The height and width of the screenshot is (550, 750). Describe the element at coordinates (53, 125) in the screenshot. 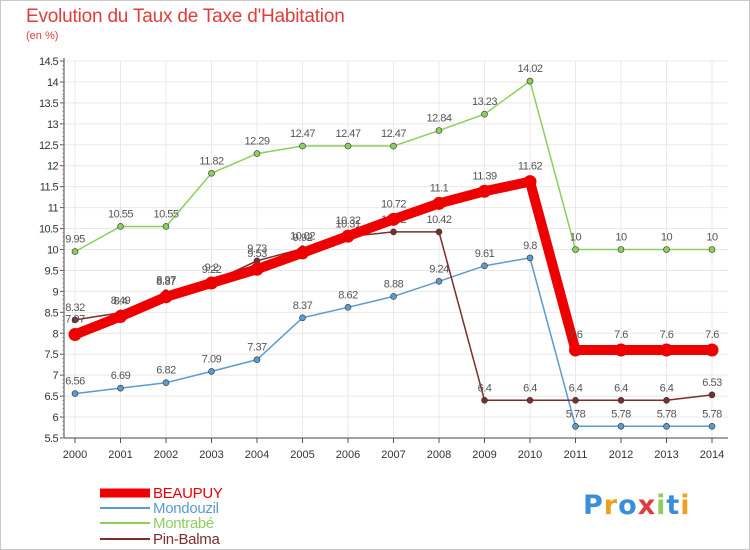

I see `y-tick-label: 13` at that location.